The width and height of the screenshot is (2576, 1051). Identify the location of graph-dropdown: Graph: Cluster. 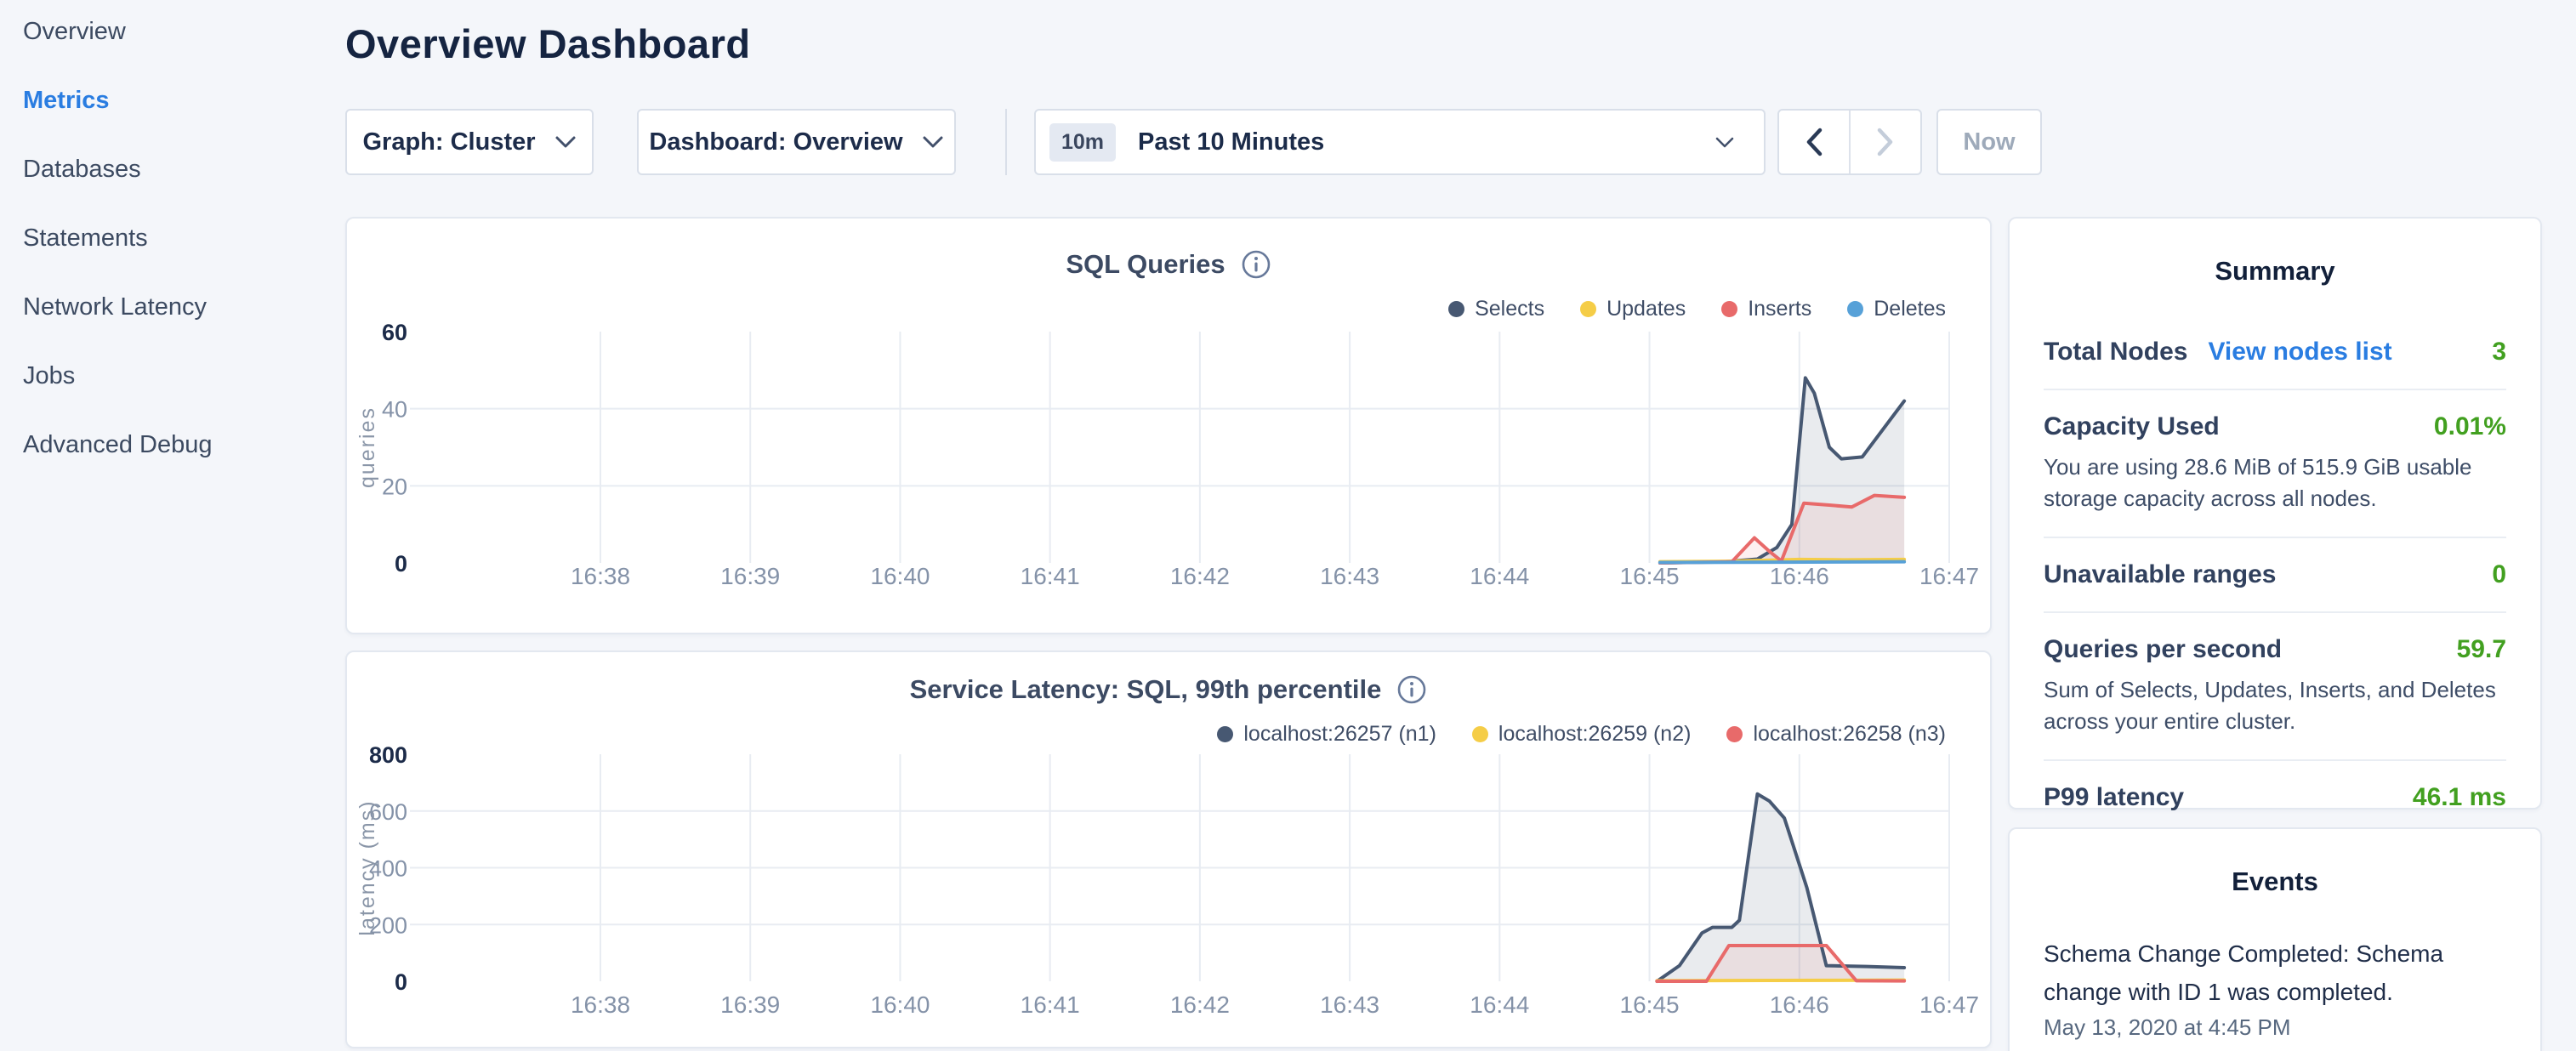
(469, 142).